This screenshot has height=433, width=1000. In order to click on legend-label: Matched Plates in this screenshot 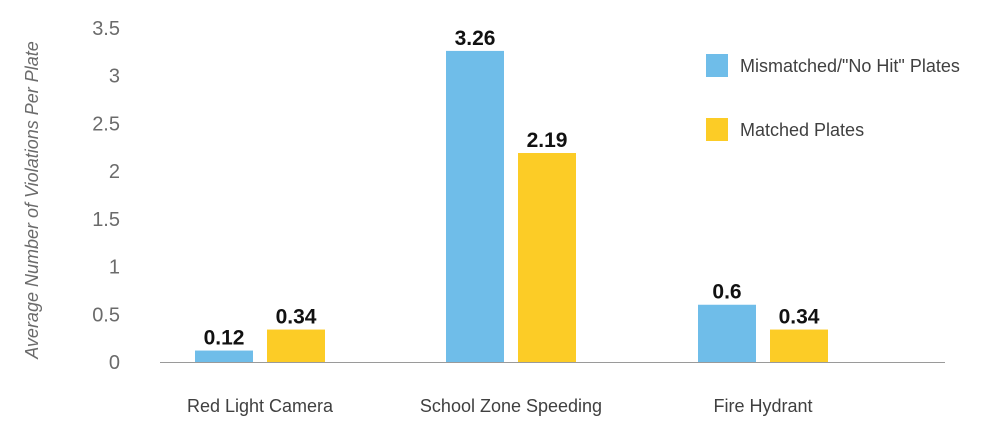, I will do `click(802, 130)`.